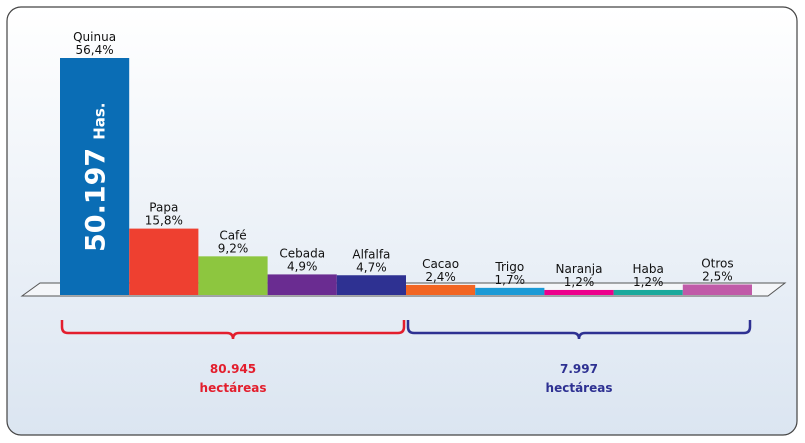 The image size is (805, 443). I want to click on category-label: Papa, so click(163, 208).